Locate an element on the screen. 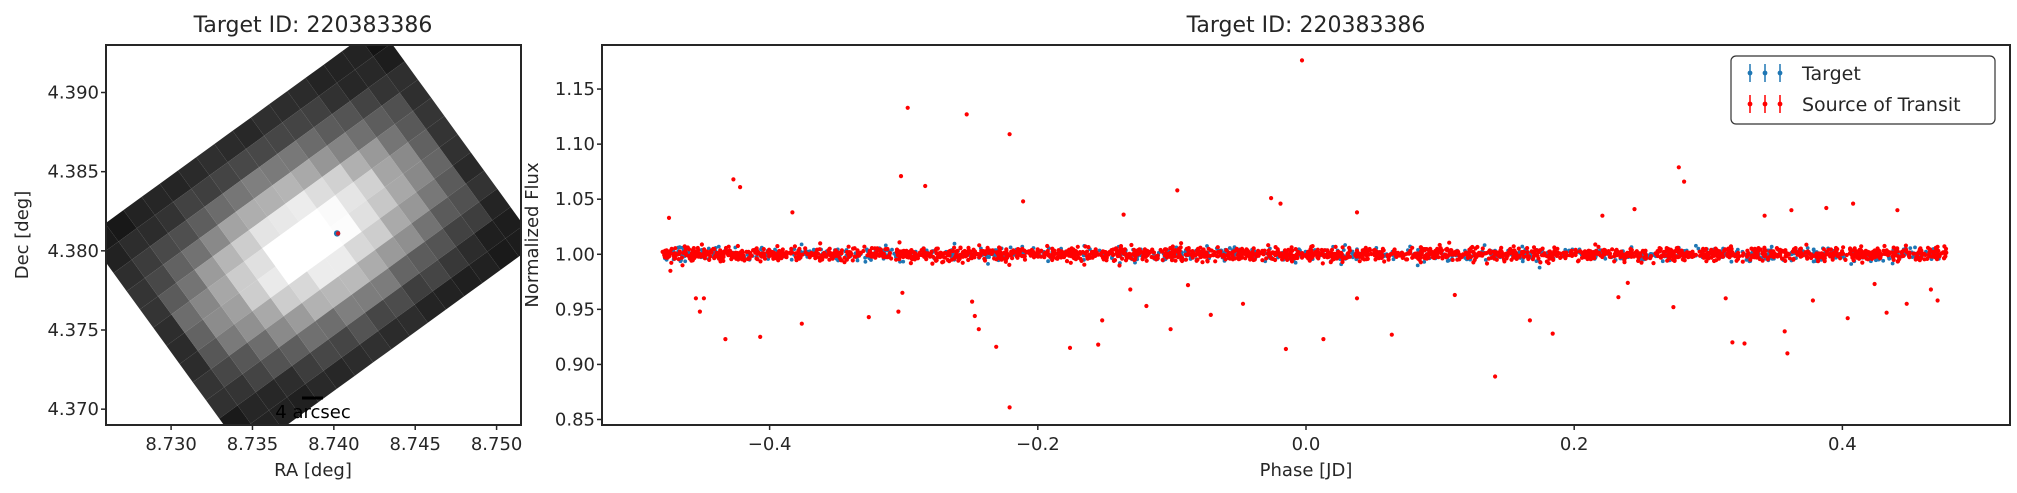 The width and height of the screenshot is (2017, 493). image-y-tick-label: 4.375 is located at coordinates (73, 330).